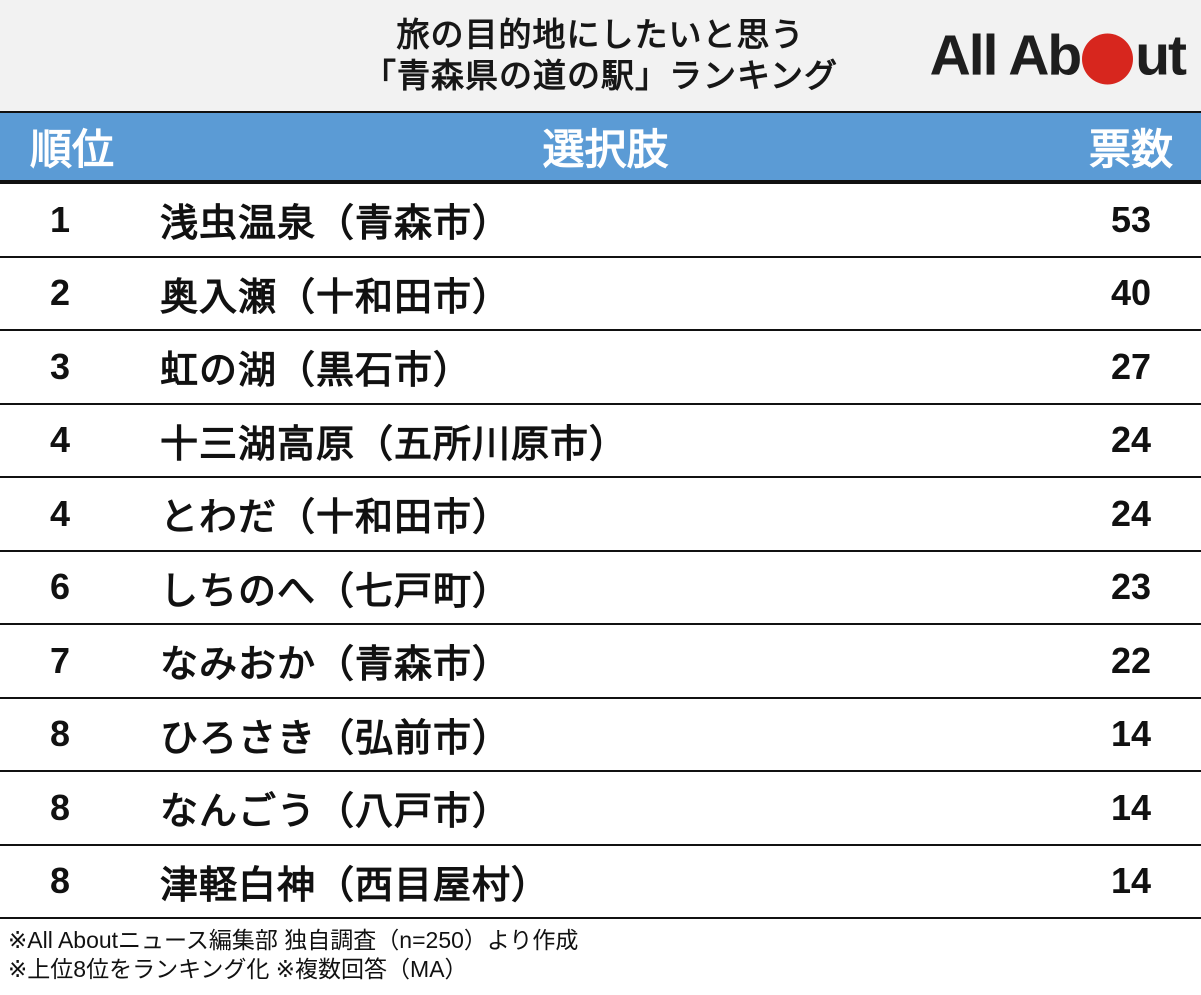 The height and width of the screenshot is (995, 1201). I want to click on choice-cell: なんごう（八戸市）, so click(336, 812).